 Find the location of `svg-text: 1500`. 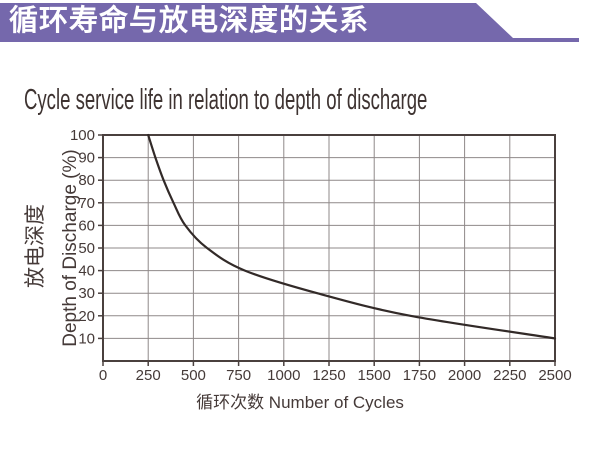

svg-text: 1500 is located at coordinates (374, 375).